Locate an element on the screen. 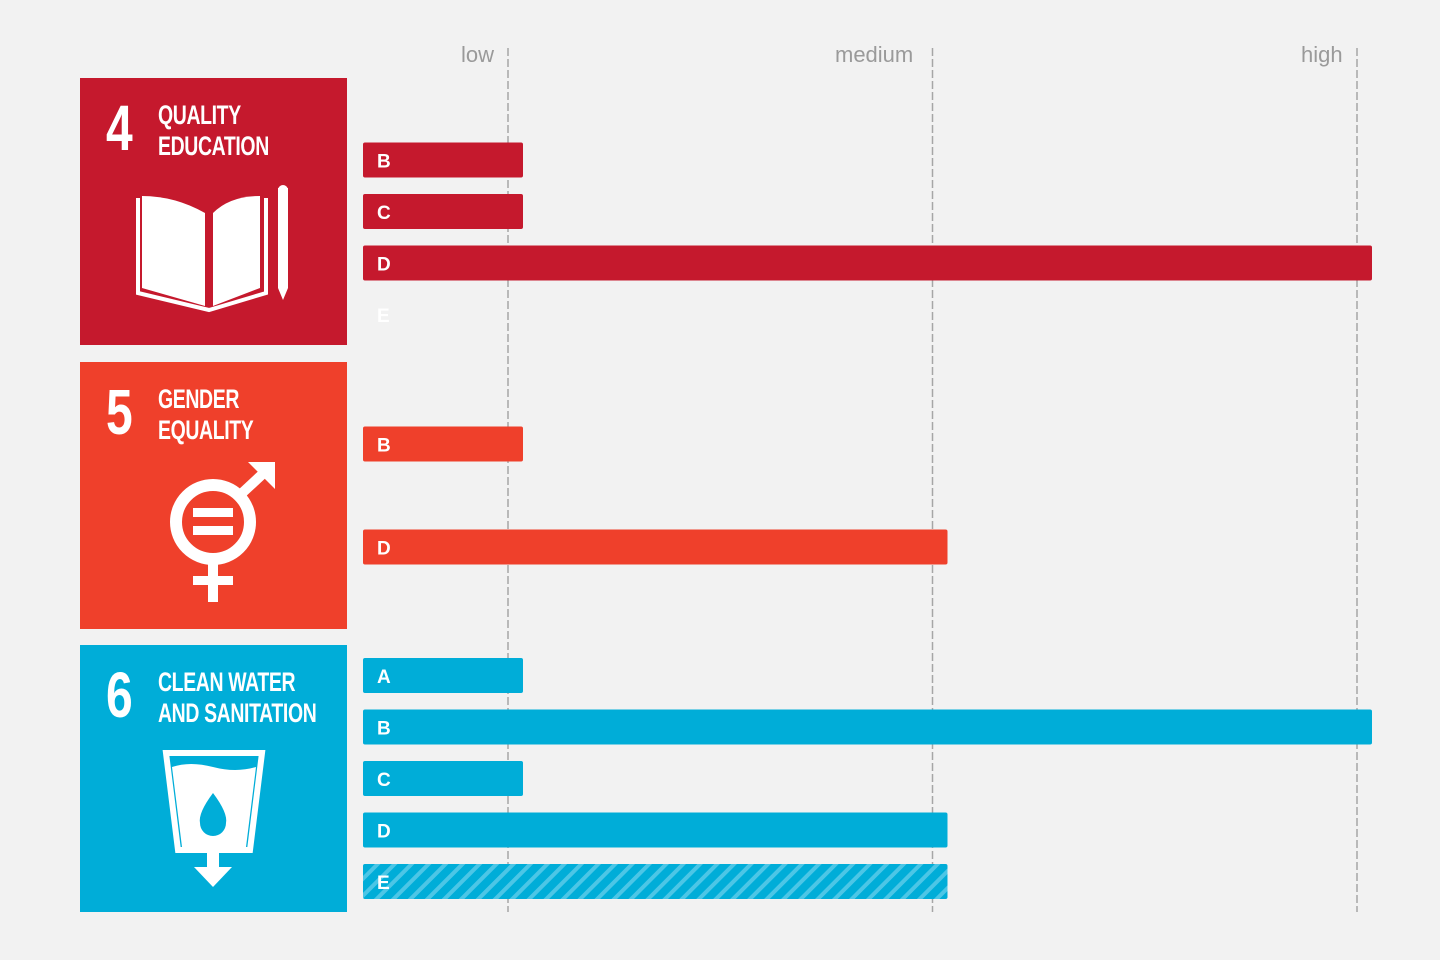  bar-6-E is located at coordinates (655, 881).